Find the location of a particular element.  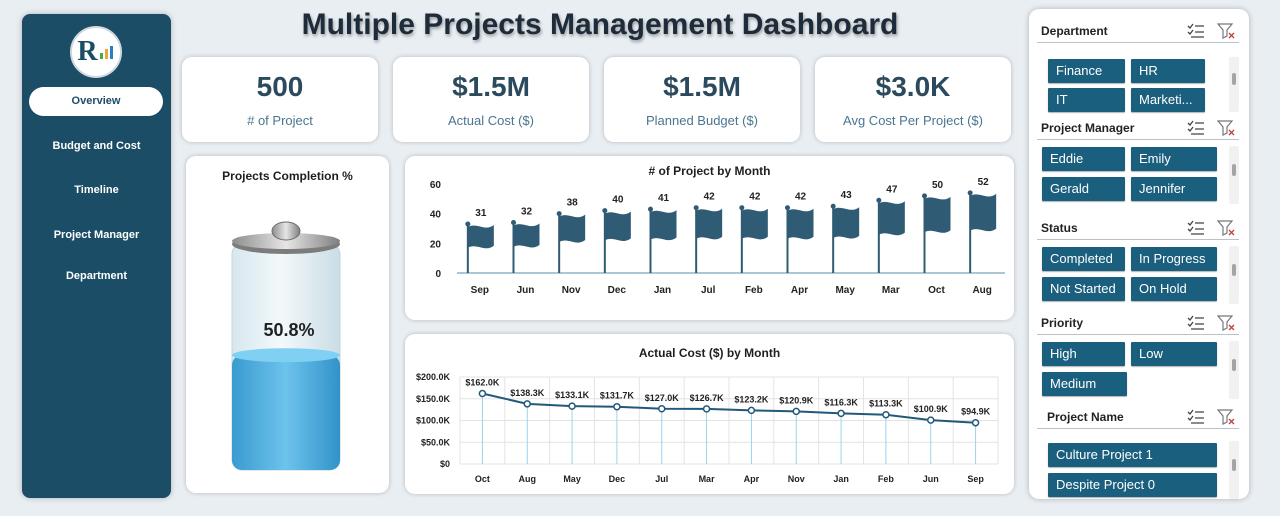

data-label: $126.7K is located at coordinates (707, 398).